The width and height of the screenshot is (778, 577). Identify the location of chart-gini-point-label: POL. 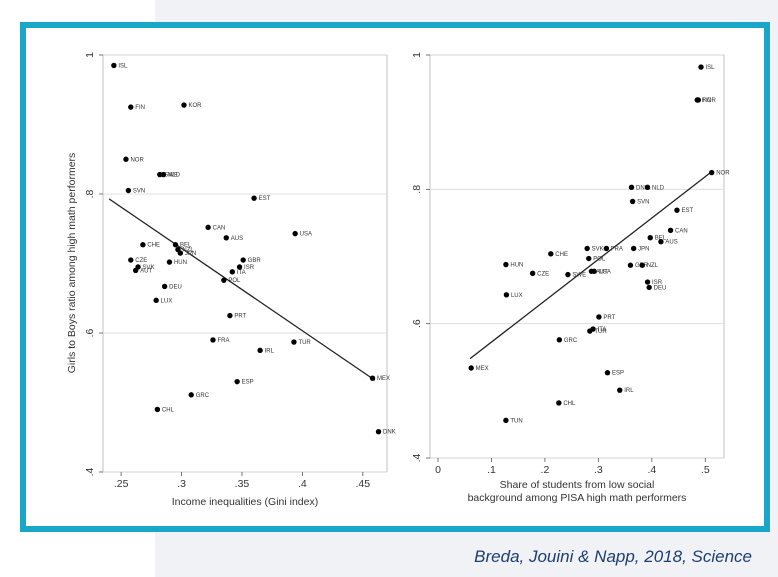
(234, 281).